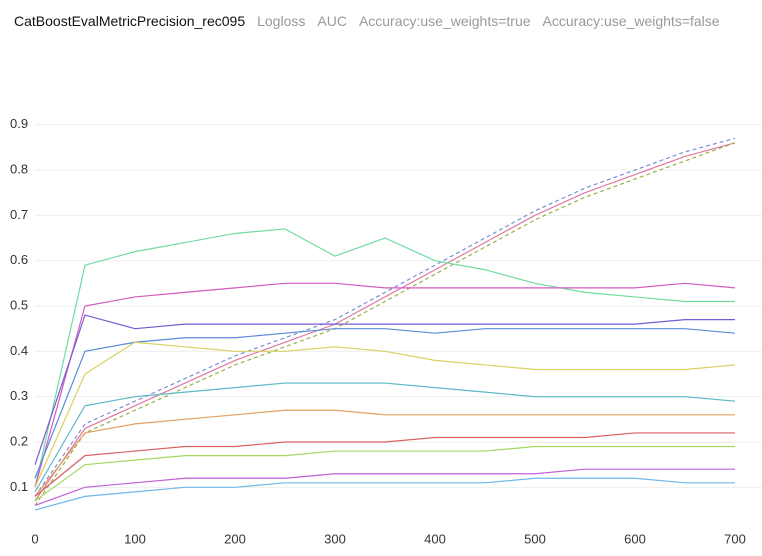 The width and height of the screenshot is (762, 556). Describe the element at coordinates (19, 168) in the screenshot. I see `y-tick-label: 0.8` at that location.